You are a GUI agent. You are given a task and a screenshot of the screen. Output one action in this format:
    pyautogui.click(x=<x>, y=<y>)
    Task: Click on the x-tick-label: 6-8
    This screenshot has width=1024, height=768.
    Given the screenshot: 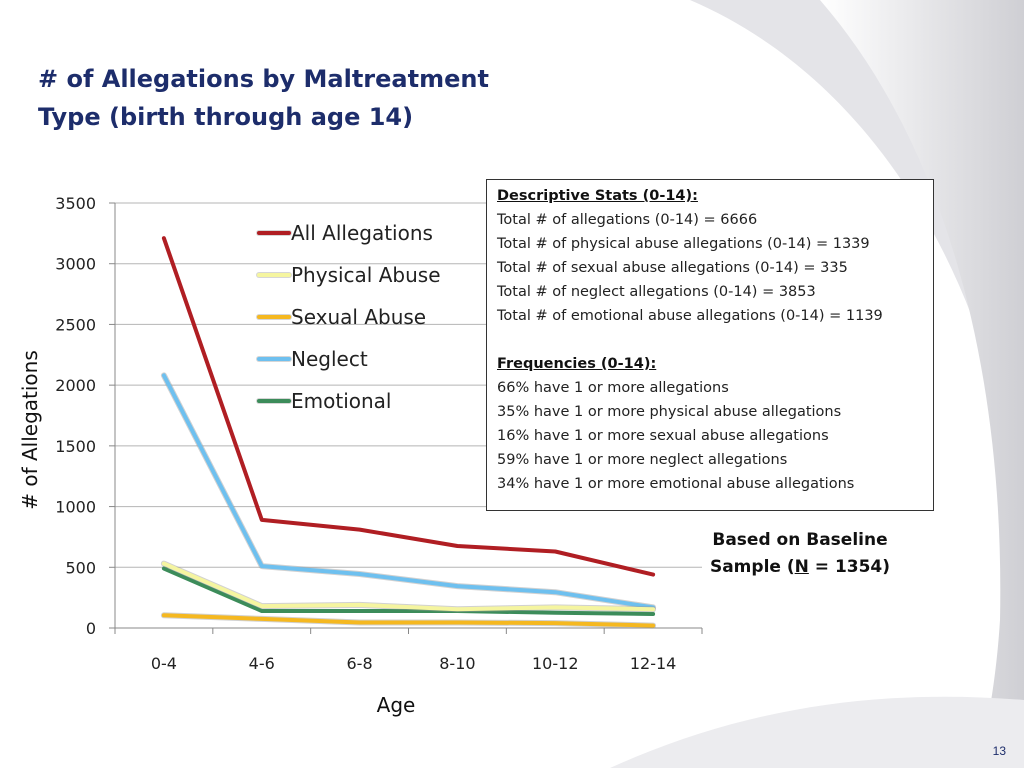 What is the action you would take?
    pyautogui.click(x=360, y=663)
    